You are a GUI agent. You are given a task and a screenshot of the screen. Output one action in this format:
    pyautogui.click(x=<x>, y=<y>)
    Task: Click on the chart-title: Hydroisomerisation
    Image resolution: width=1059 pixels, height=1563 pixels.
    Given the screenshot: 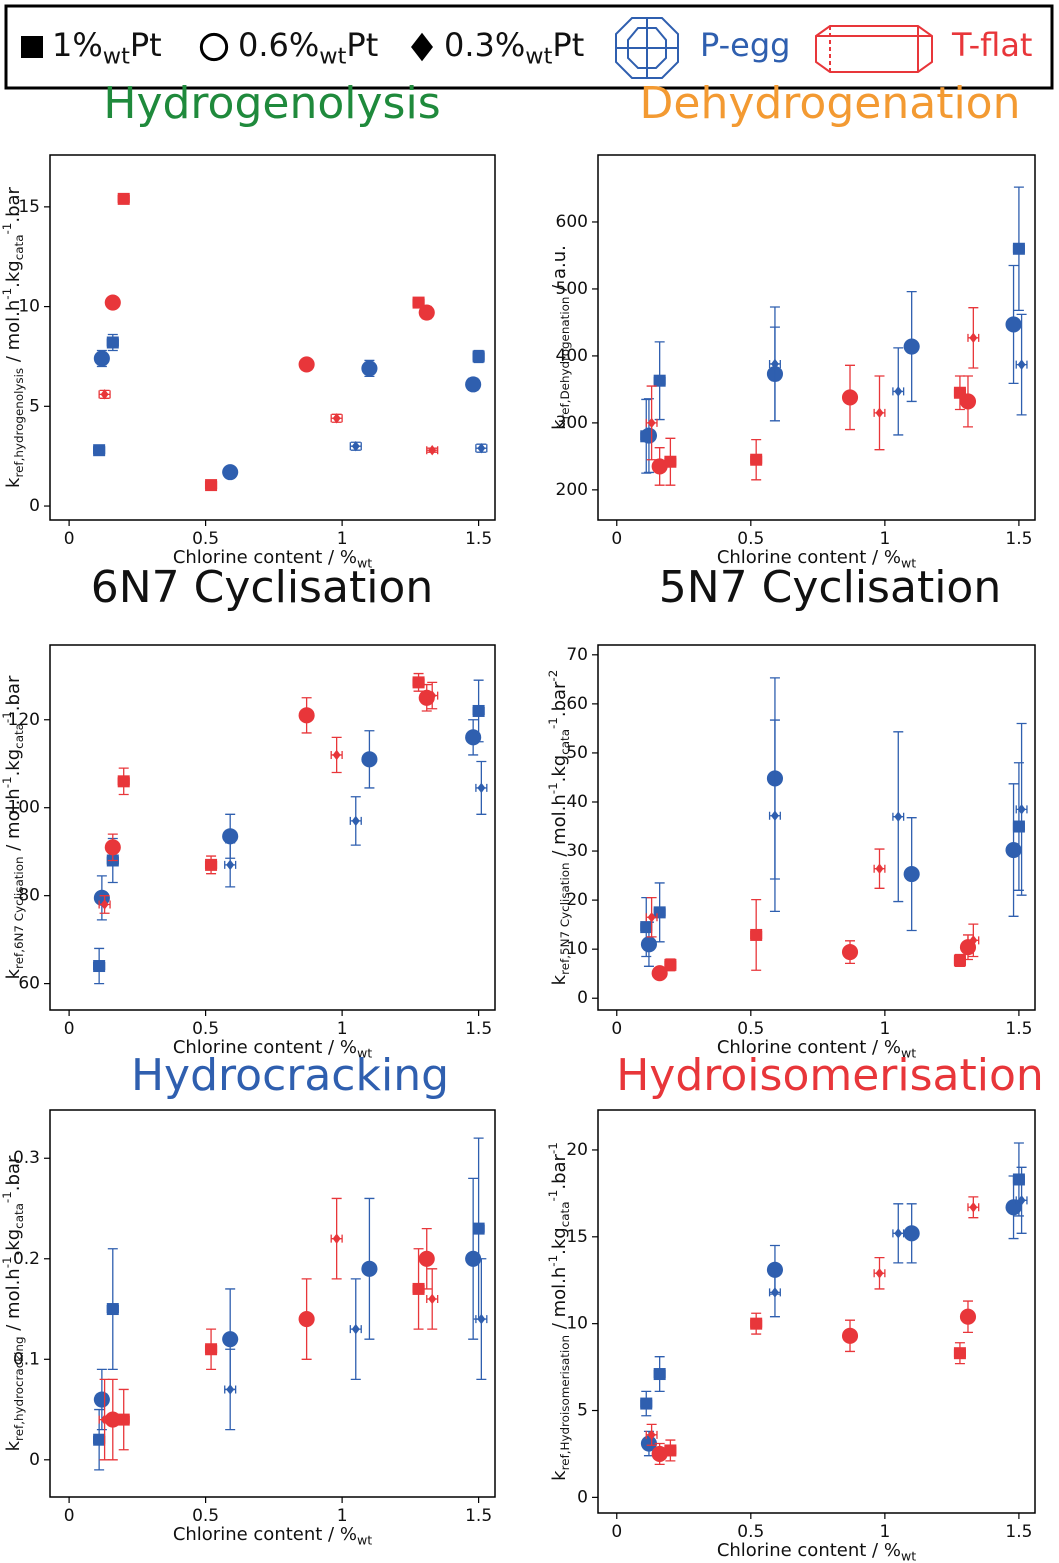 What is the action you would take?
    pyautogui.click(x=830, y=1075)
    